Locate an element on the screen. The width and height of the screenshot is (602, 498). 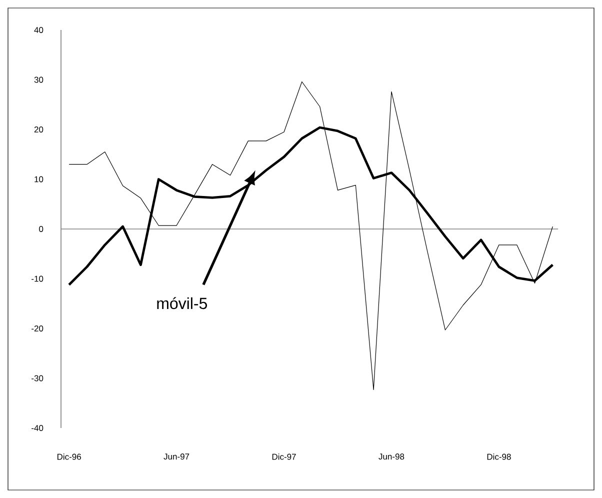
x-tick-label: Jun-98 is located at coordinates (391, 457).